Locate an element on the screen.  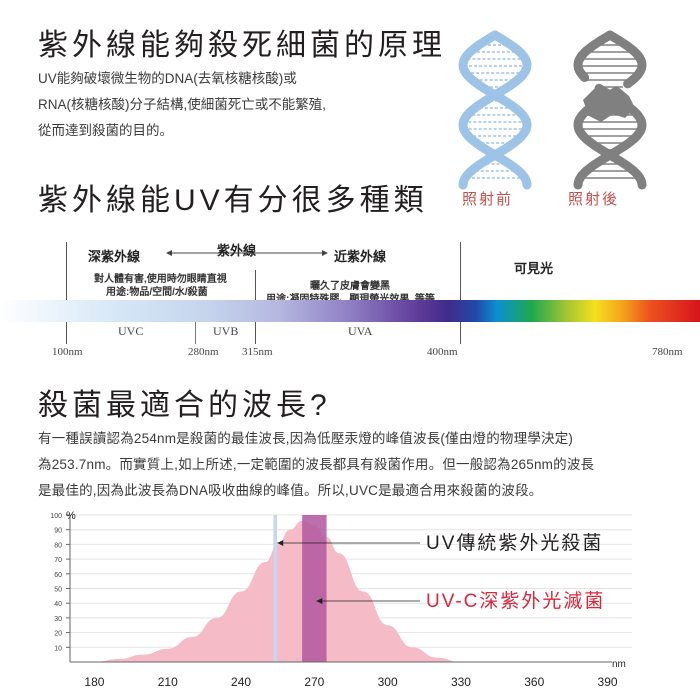
light-spectrum-bar is located at coordinates (350, 311).